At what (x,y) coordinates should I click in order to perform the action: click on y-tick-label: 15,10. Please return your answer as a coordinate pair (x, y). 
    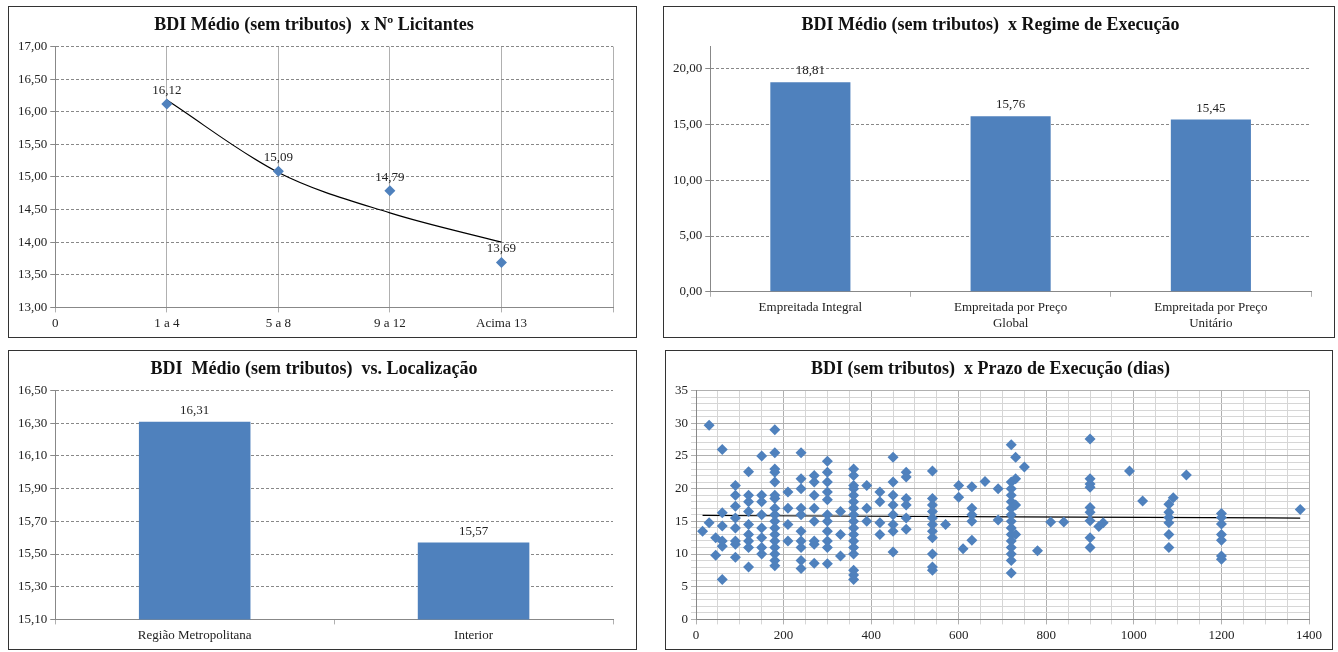
    Looking at the image, I should click on (33, 618).